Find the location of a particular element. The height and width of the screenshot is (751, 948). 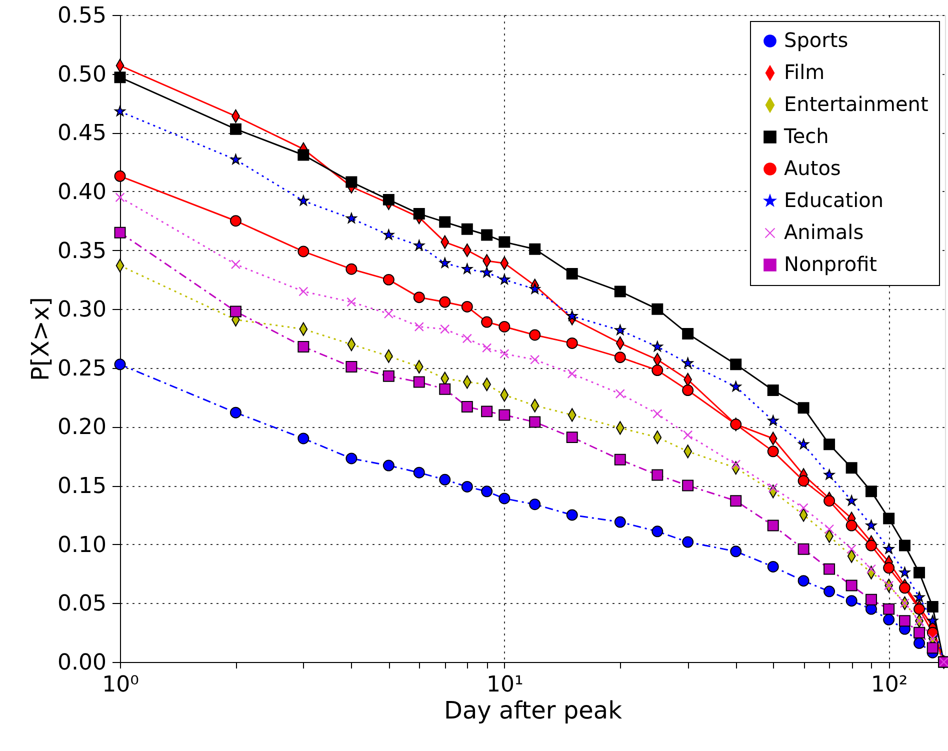

y-tick-label: 0.10 is located at coordinates (82, 545).